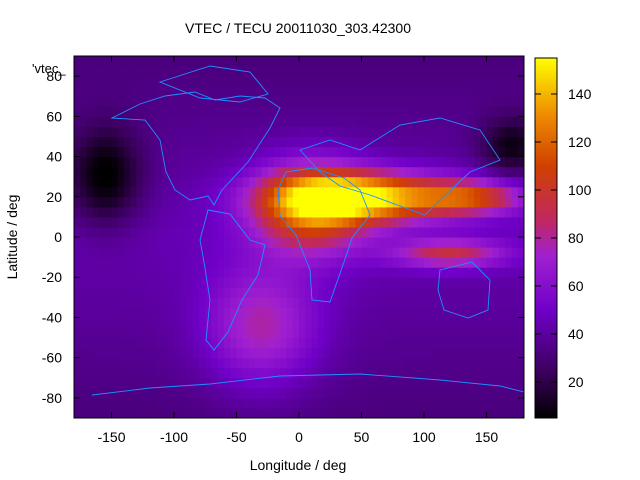 The height and width of the screenshot is (480, 640). I want to click on colorbar-tick-label: 100, so click(580, 190).